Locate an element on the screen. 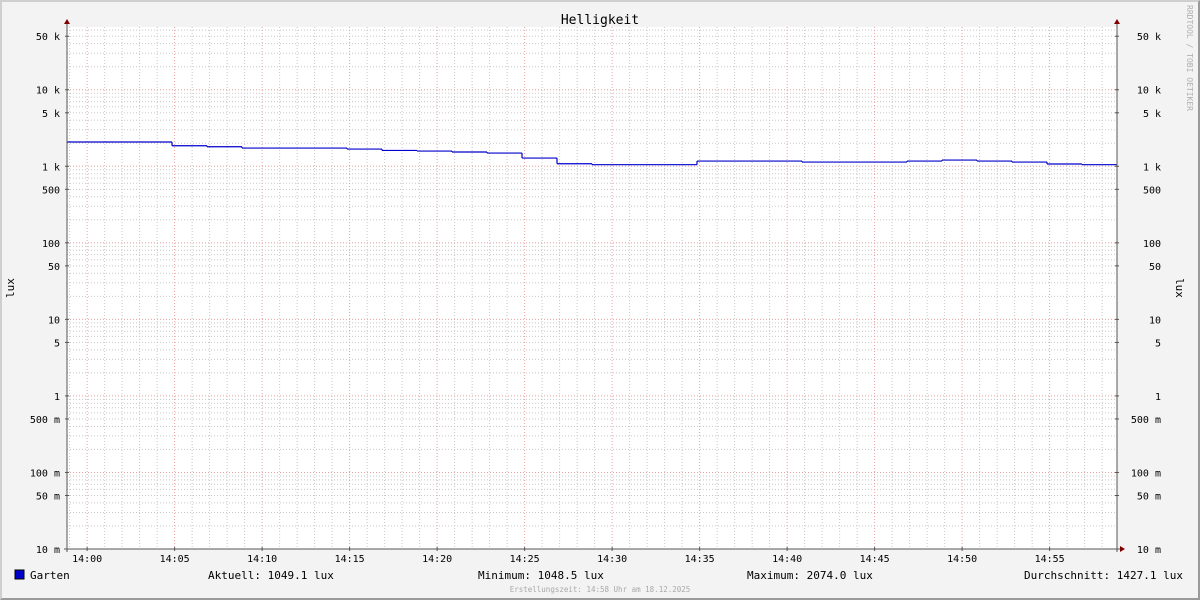 The width and height of the screenshot is (1200, 600). series-lines is located at coordinates (592, 153).